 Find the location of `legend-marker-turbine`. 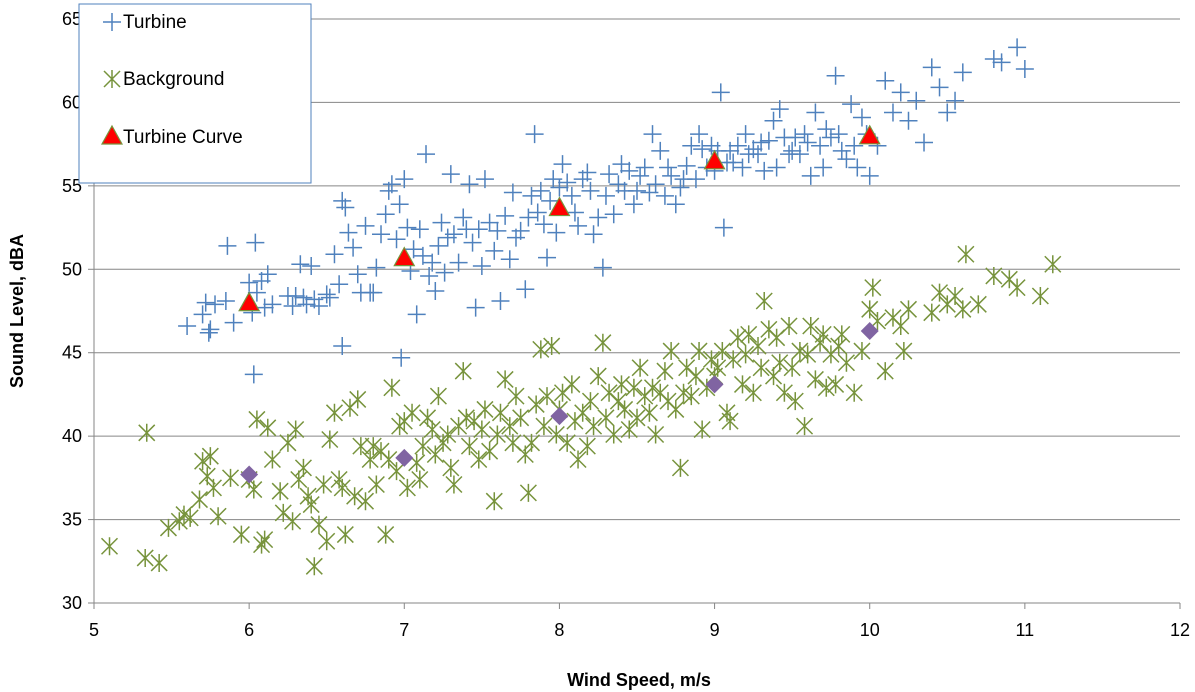

legend-marker-turbine is located at coordinates (112, 22).